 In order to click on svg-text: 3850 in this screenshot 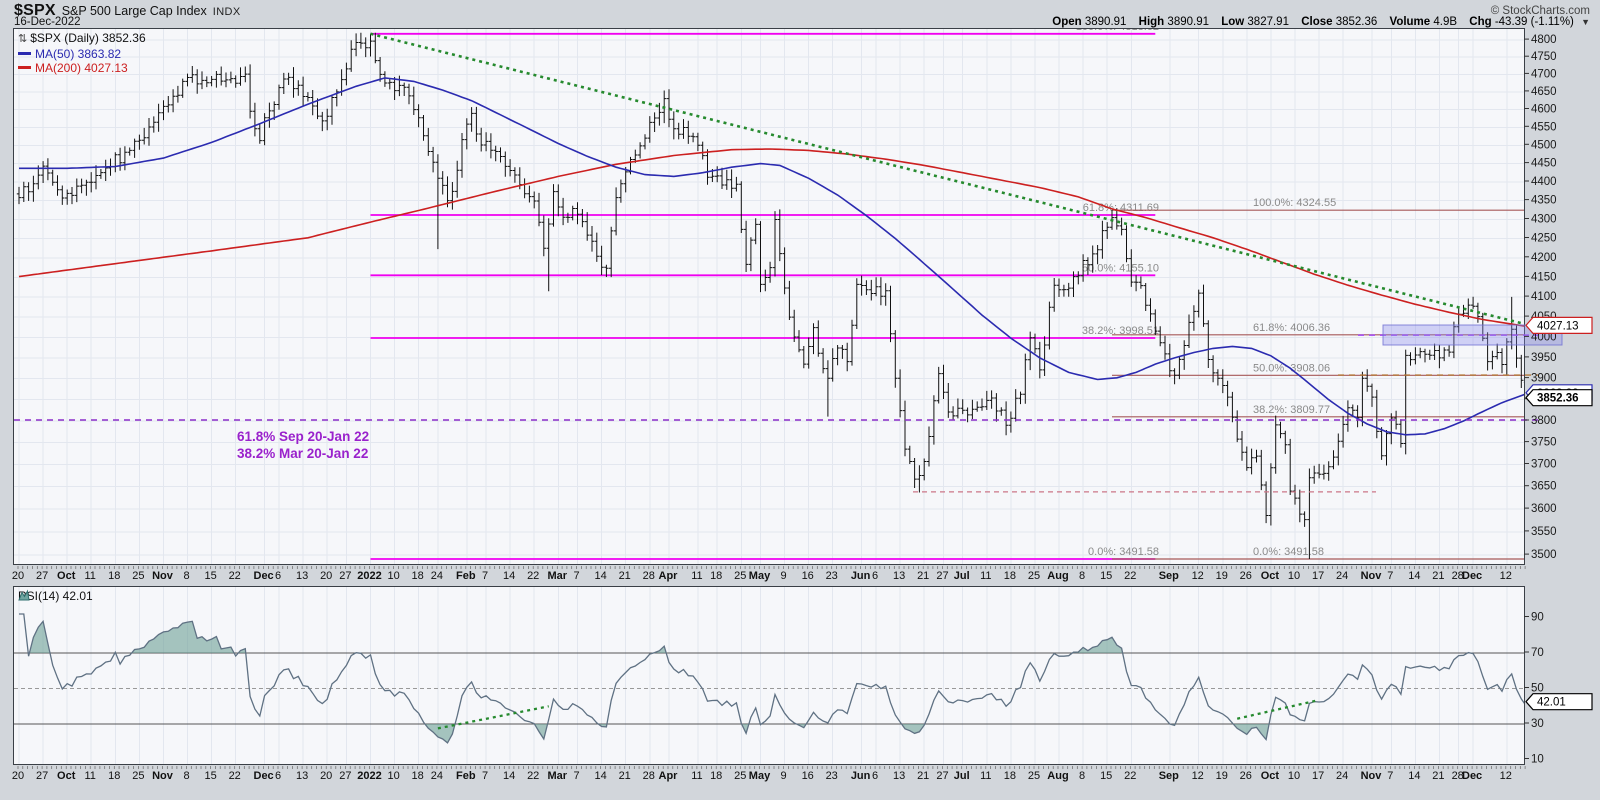, I will do `click(1544, 400)`.